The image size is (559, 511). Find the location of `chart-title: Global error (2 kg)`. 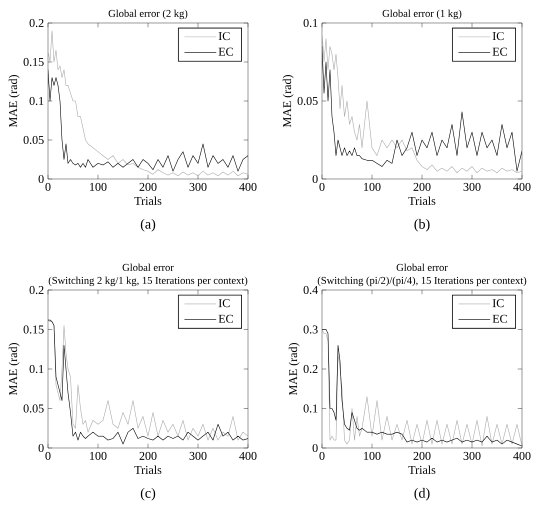

chart-title: Global error (2 kg) is located at coordinates (148, 15).